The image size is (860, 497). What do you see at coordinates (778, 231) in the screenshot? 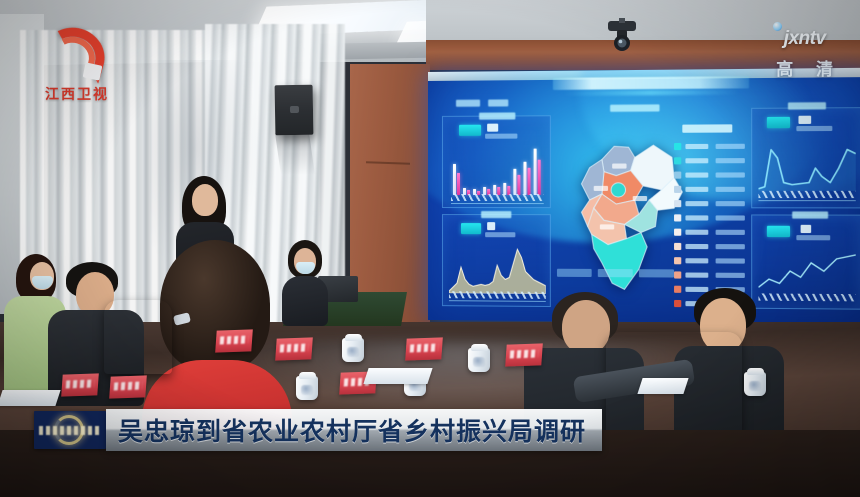
I see `realtime-kpi-chip` at bounding box center [778, 231].